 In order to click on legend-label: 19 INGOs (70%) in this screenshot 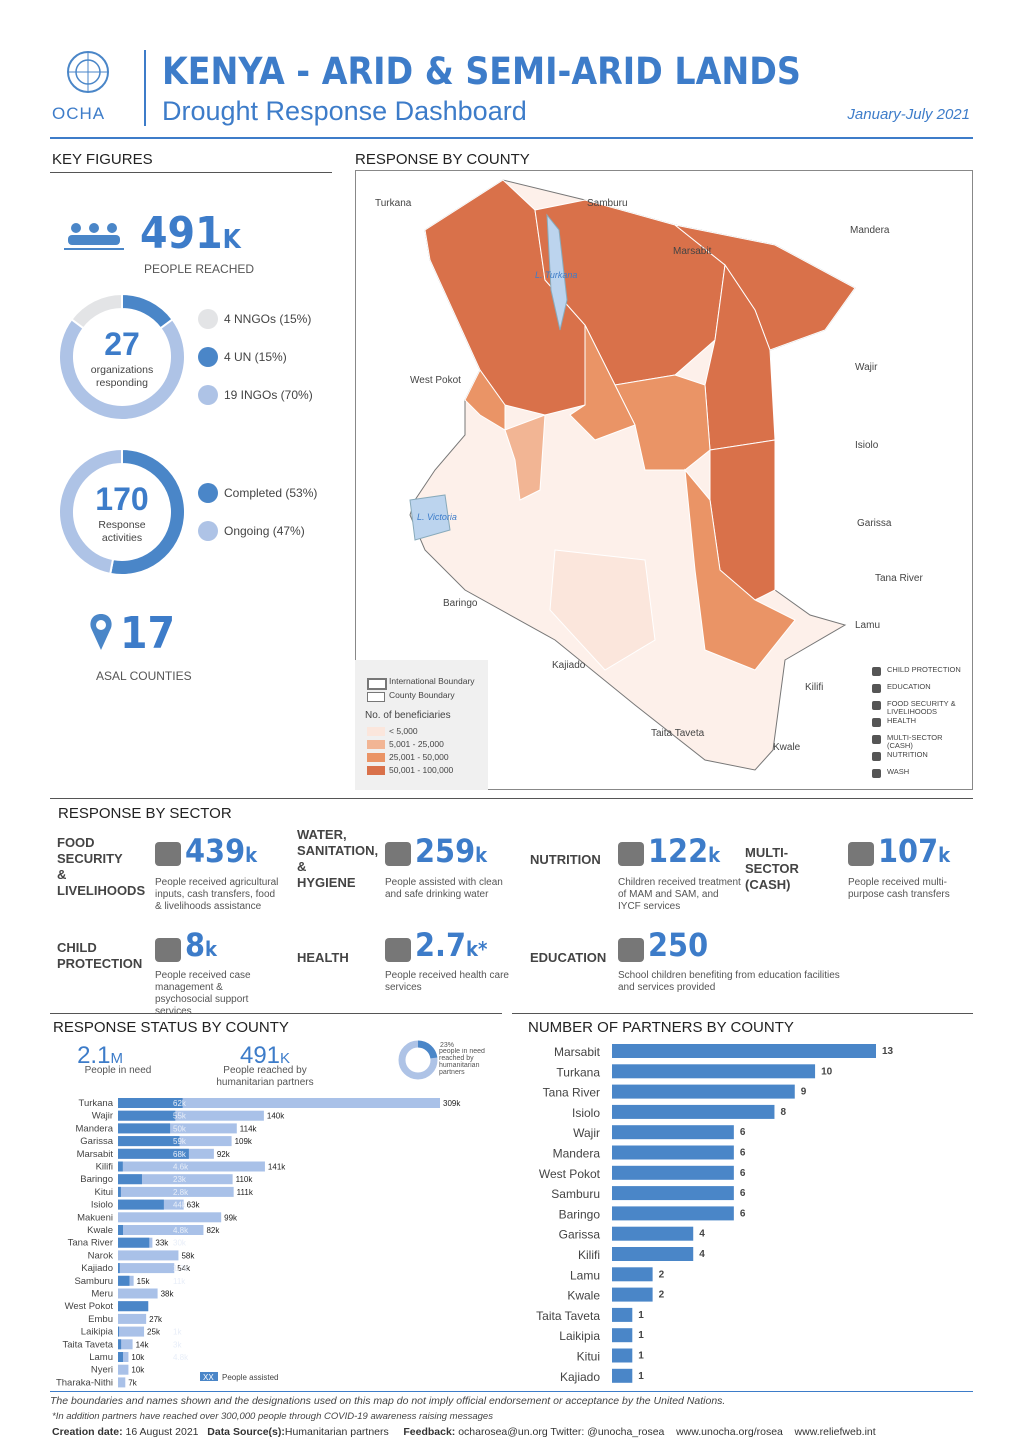, I will do `click(268, 395)`.